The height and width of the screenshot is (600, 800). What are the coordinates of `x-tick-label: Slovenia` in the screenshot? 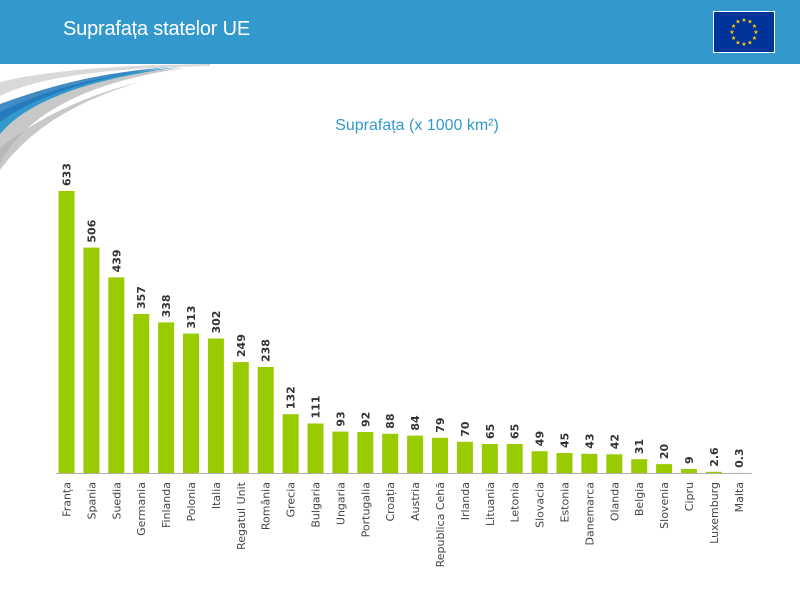 It's located at (664, 505).